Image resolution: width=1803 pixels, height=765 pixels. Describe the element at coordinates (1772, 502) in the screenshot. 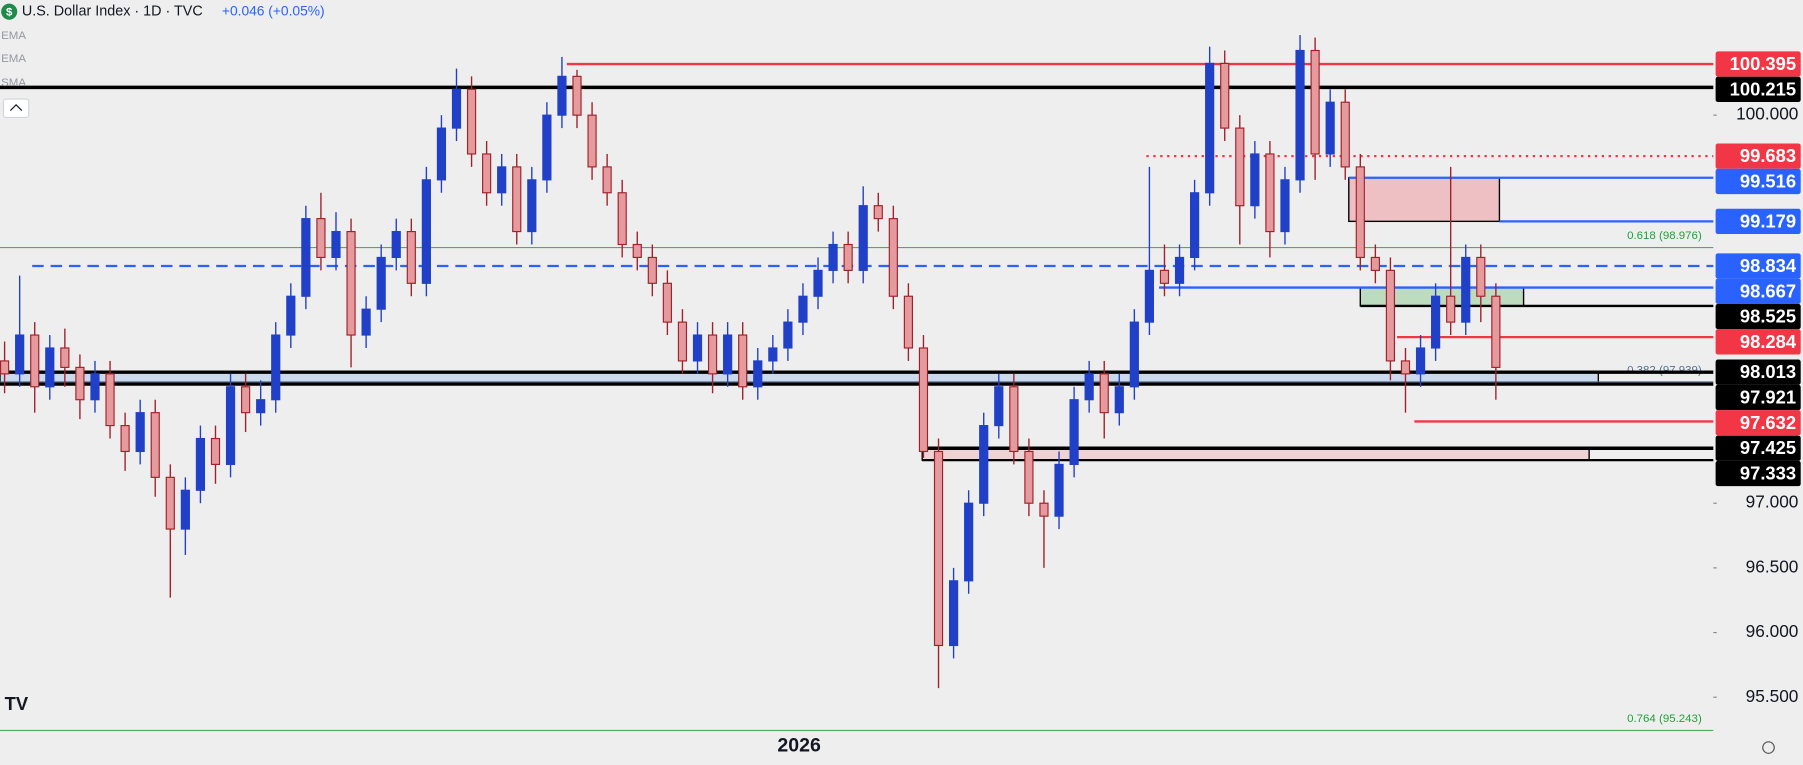

I see `y-tick-label: 97.000` at that location.